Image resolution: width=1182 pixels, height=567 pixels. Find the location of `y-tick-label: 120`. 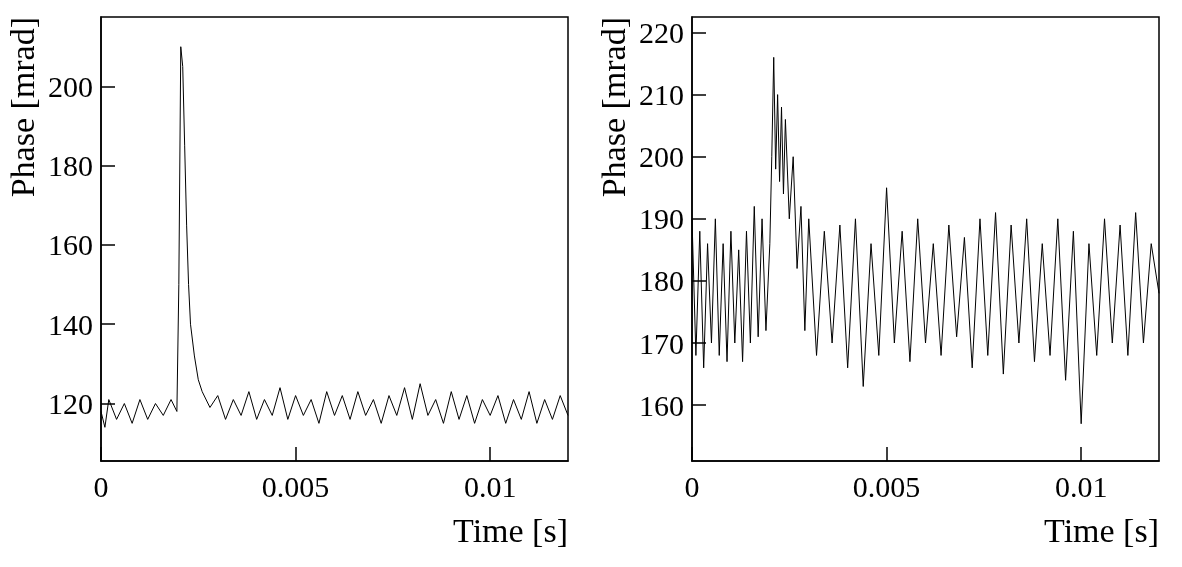

y-tick-label: 120 is located at coordinates (70, 404).